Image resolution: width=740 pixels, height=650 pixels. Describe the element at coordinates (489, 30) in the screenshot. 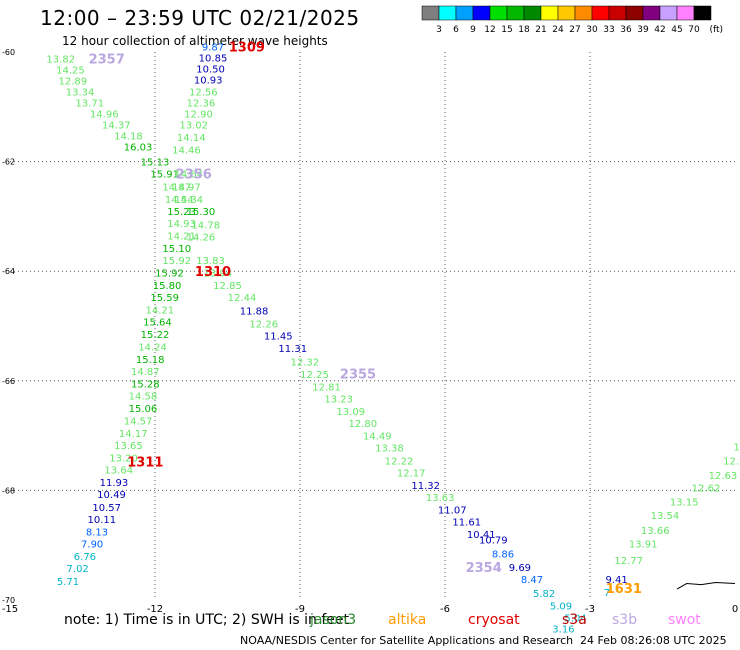

I see `colorbar-tick-label: 12` at that location.